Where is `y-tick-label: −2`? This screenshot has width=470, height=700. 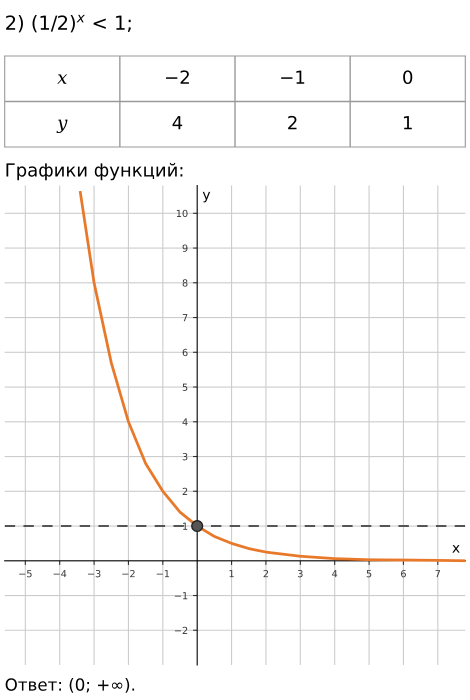
y-tick-label: −2 is located at coordinates (181, 630).